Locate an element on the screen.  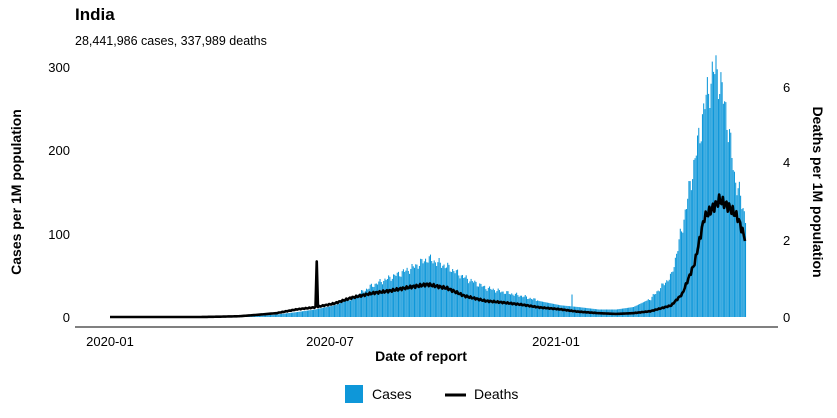
x-tick-label: 2021-01 is located at coordinates (556, 341).